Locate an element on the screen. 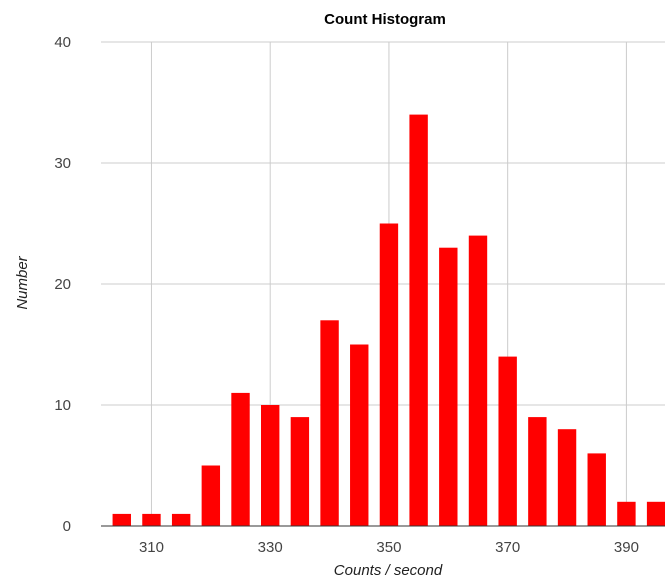 The width and height of the screenshot is (665, 578). y-tick-label: 30 is located at coordinates (62, 163).